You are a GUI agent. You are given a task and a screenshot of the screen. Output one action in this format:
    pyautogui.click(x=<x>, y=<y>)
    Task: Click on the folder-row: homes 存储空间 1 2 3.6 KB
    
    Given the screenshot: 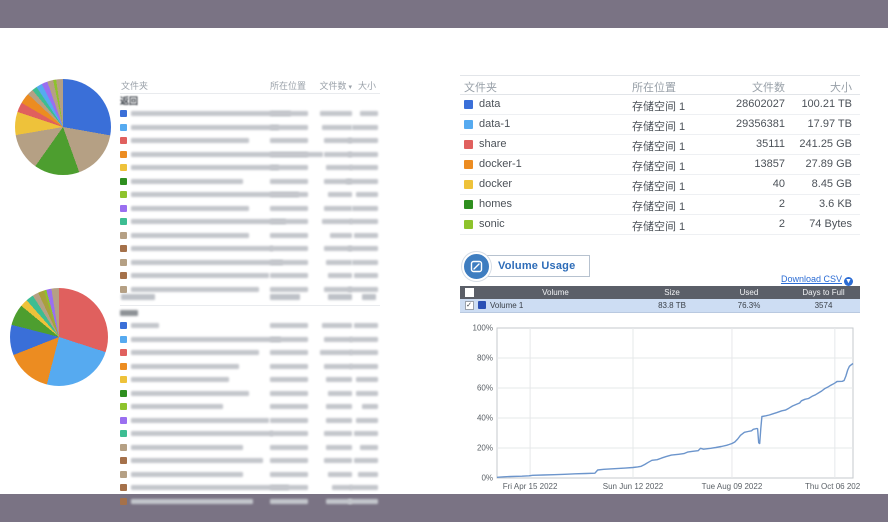 What is the action you would take?
    pyautogui.click(x=660, y=205)
    